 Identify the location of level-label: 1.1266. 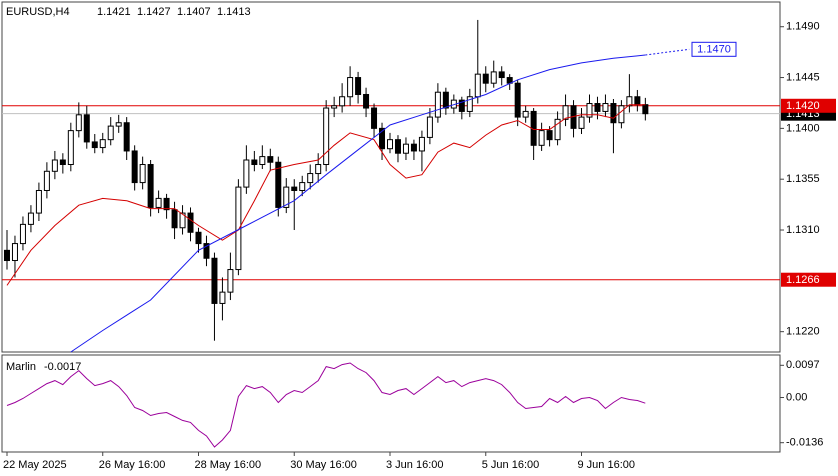
(803, 280).